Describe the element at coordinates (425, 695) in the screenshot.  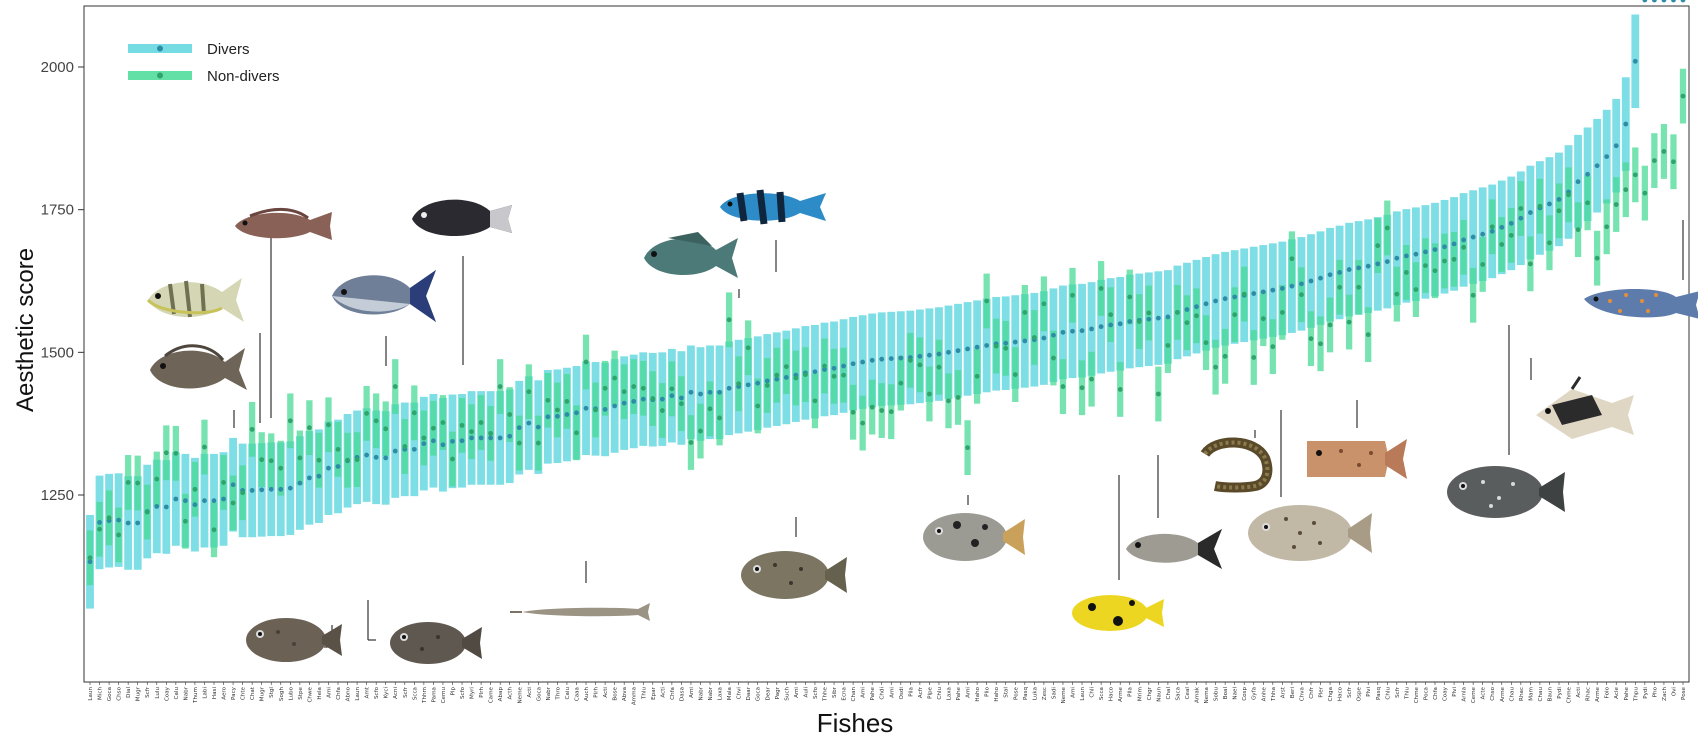
I see `x-tick-label: Thhm` at that location.